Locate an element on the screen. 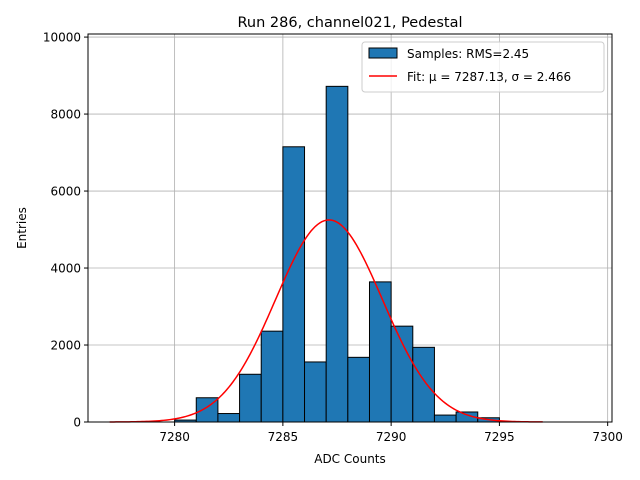 This screenshot has height=480, width=640. legend-fit-label: Fit: μ = 7287.13, σ = 2.466 is located at coordinates (489, 77).